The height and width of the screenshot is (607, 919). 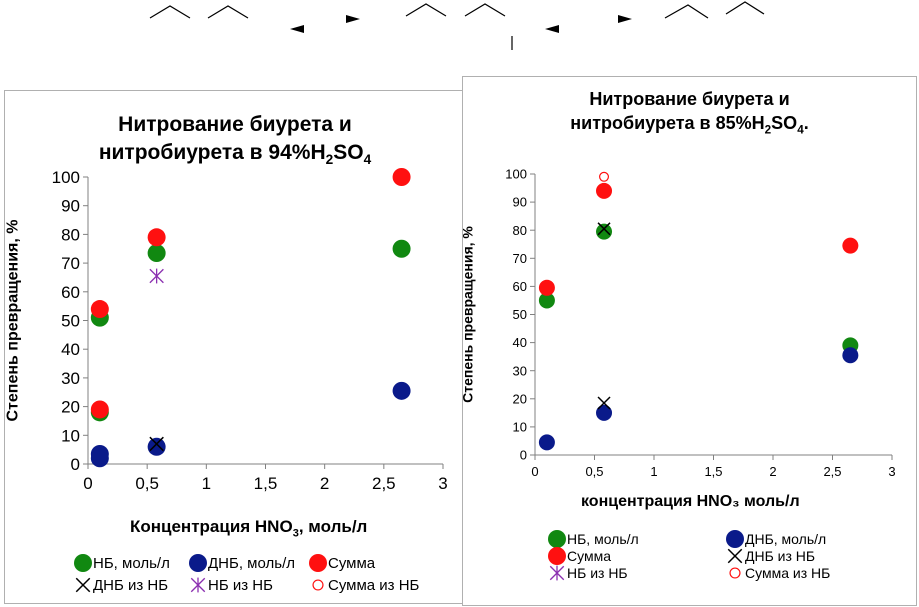 What do you see at coordinates (457, 25) in the screenshot?
I see `structure-fragments` at bounding box center [457, 25].